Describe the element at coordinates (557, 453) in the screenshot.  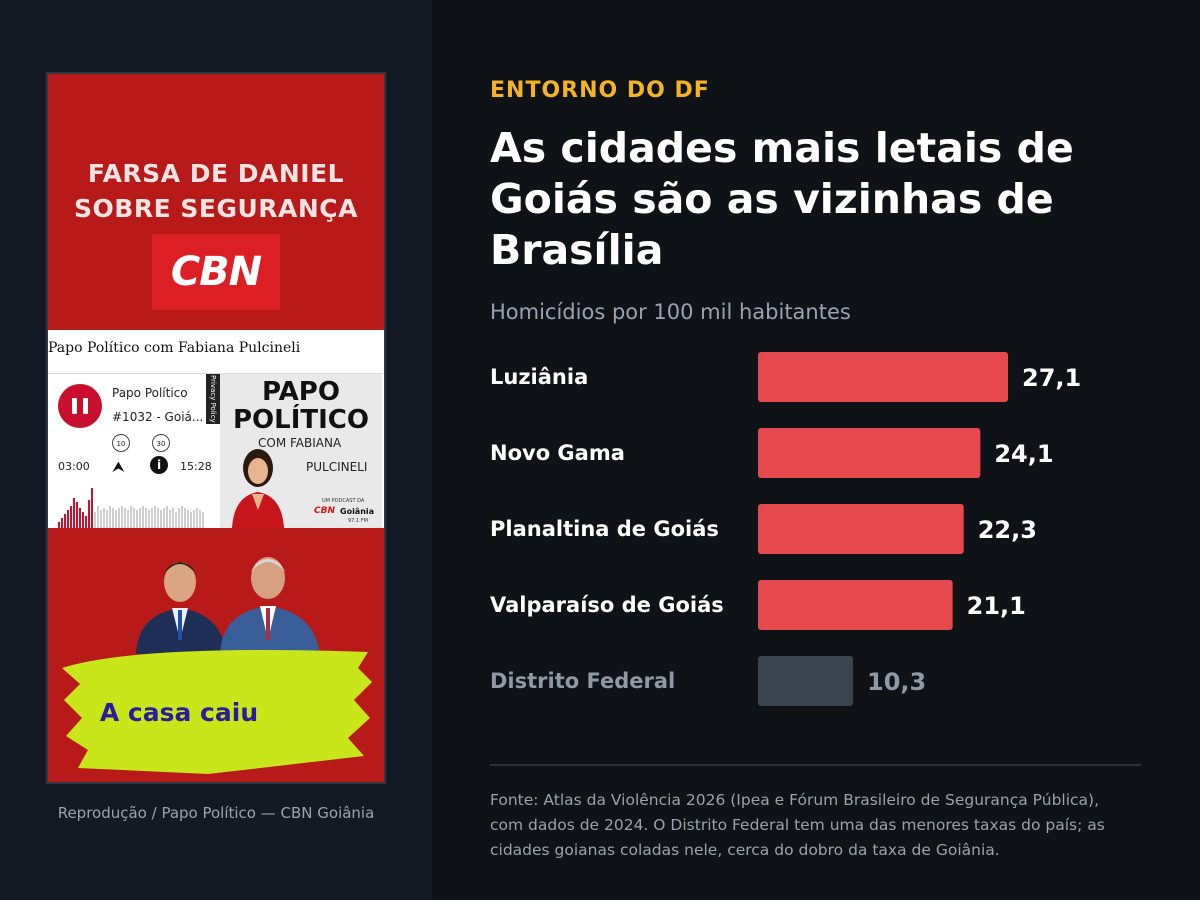
I see `category-label: Novo Gama` at that location.